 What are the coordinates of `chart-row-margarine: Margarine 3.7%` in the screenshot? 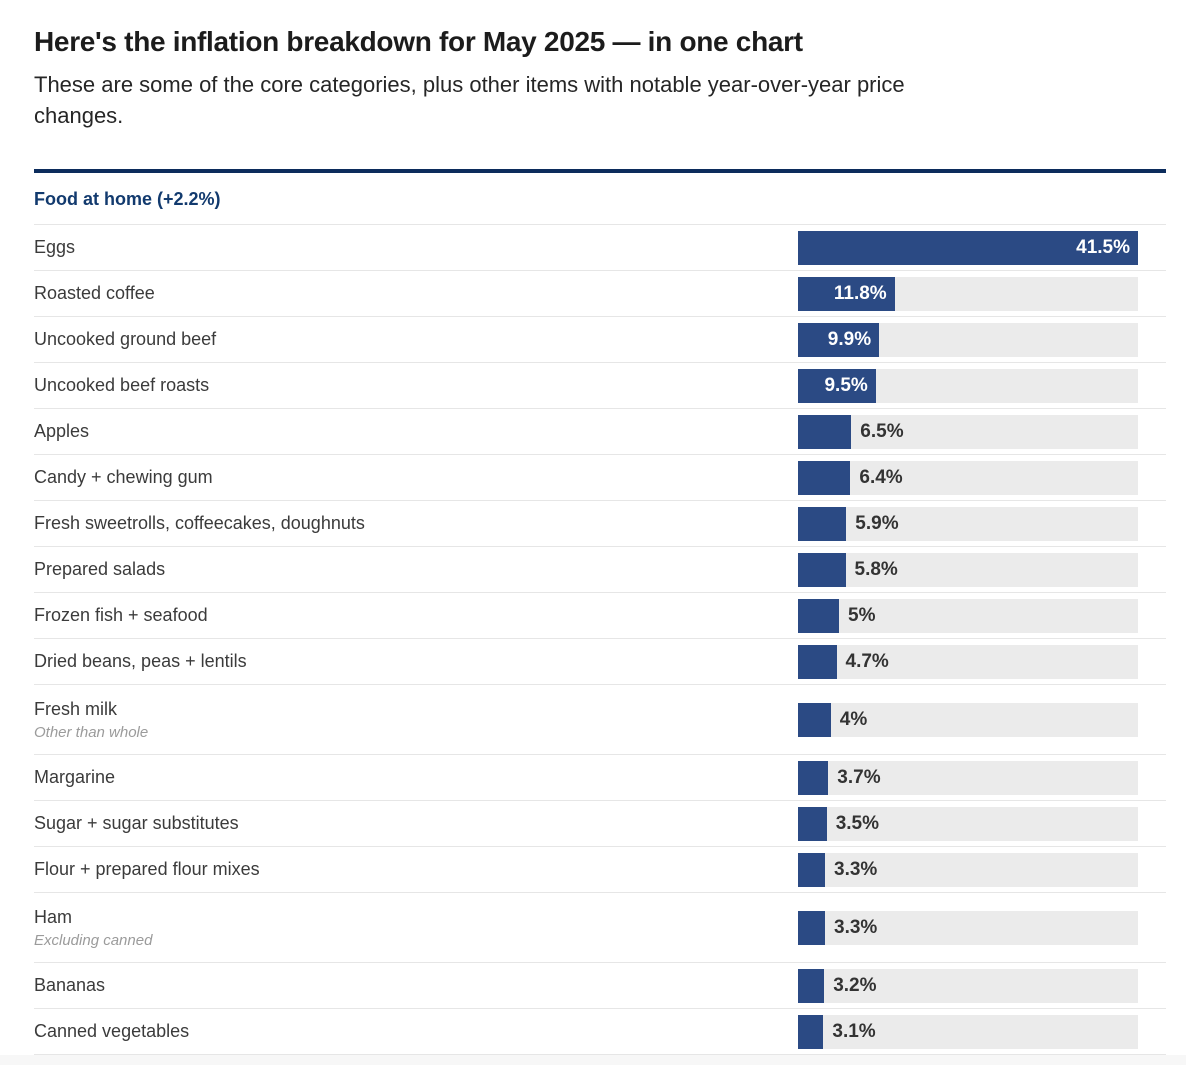 It's located at (600, 778).